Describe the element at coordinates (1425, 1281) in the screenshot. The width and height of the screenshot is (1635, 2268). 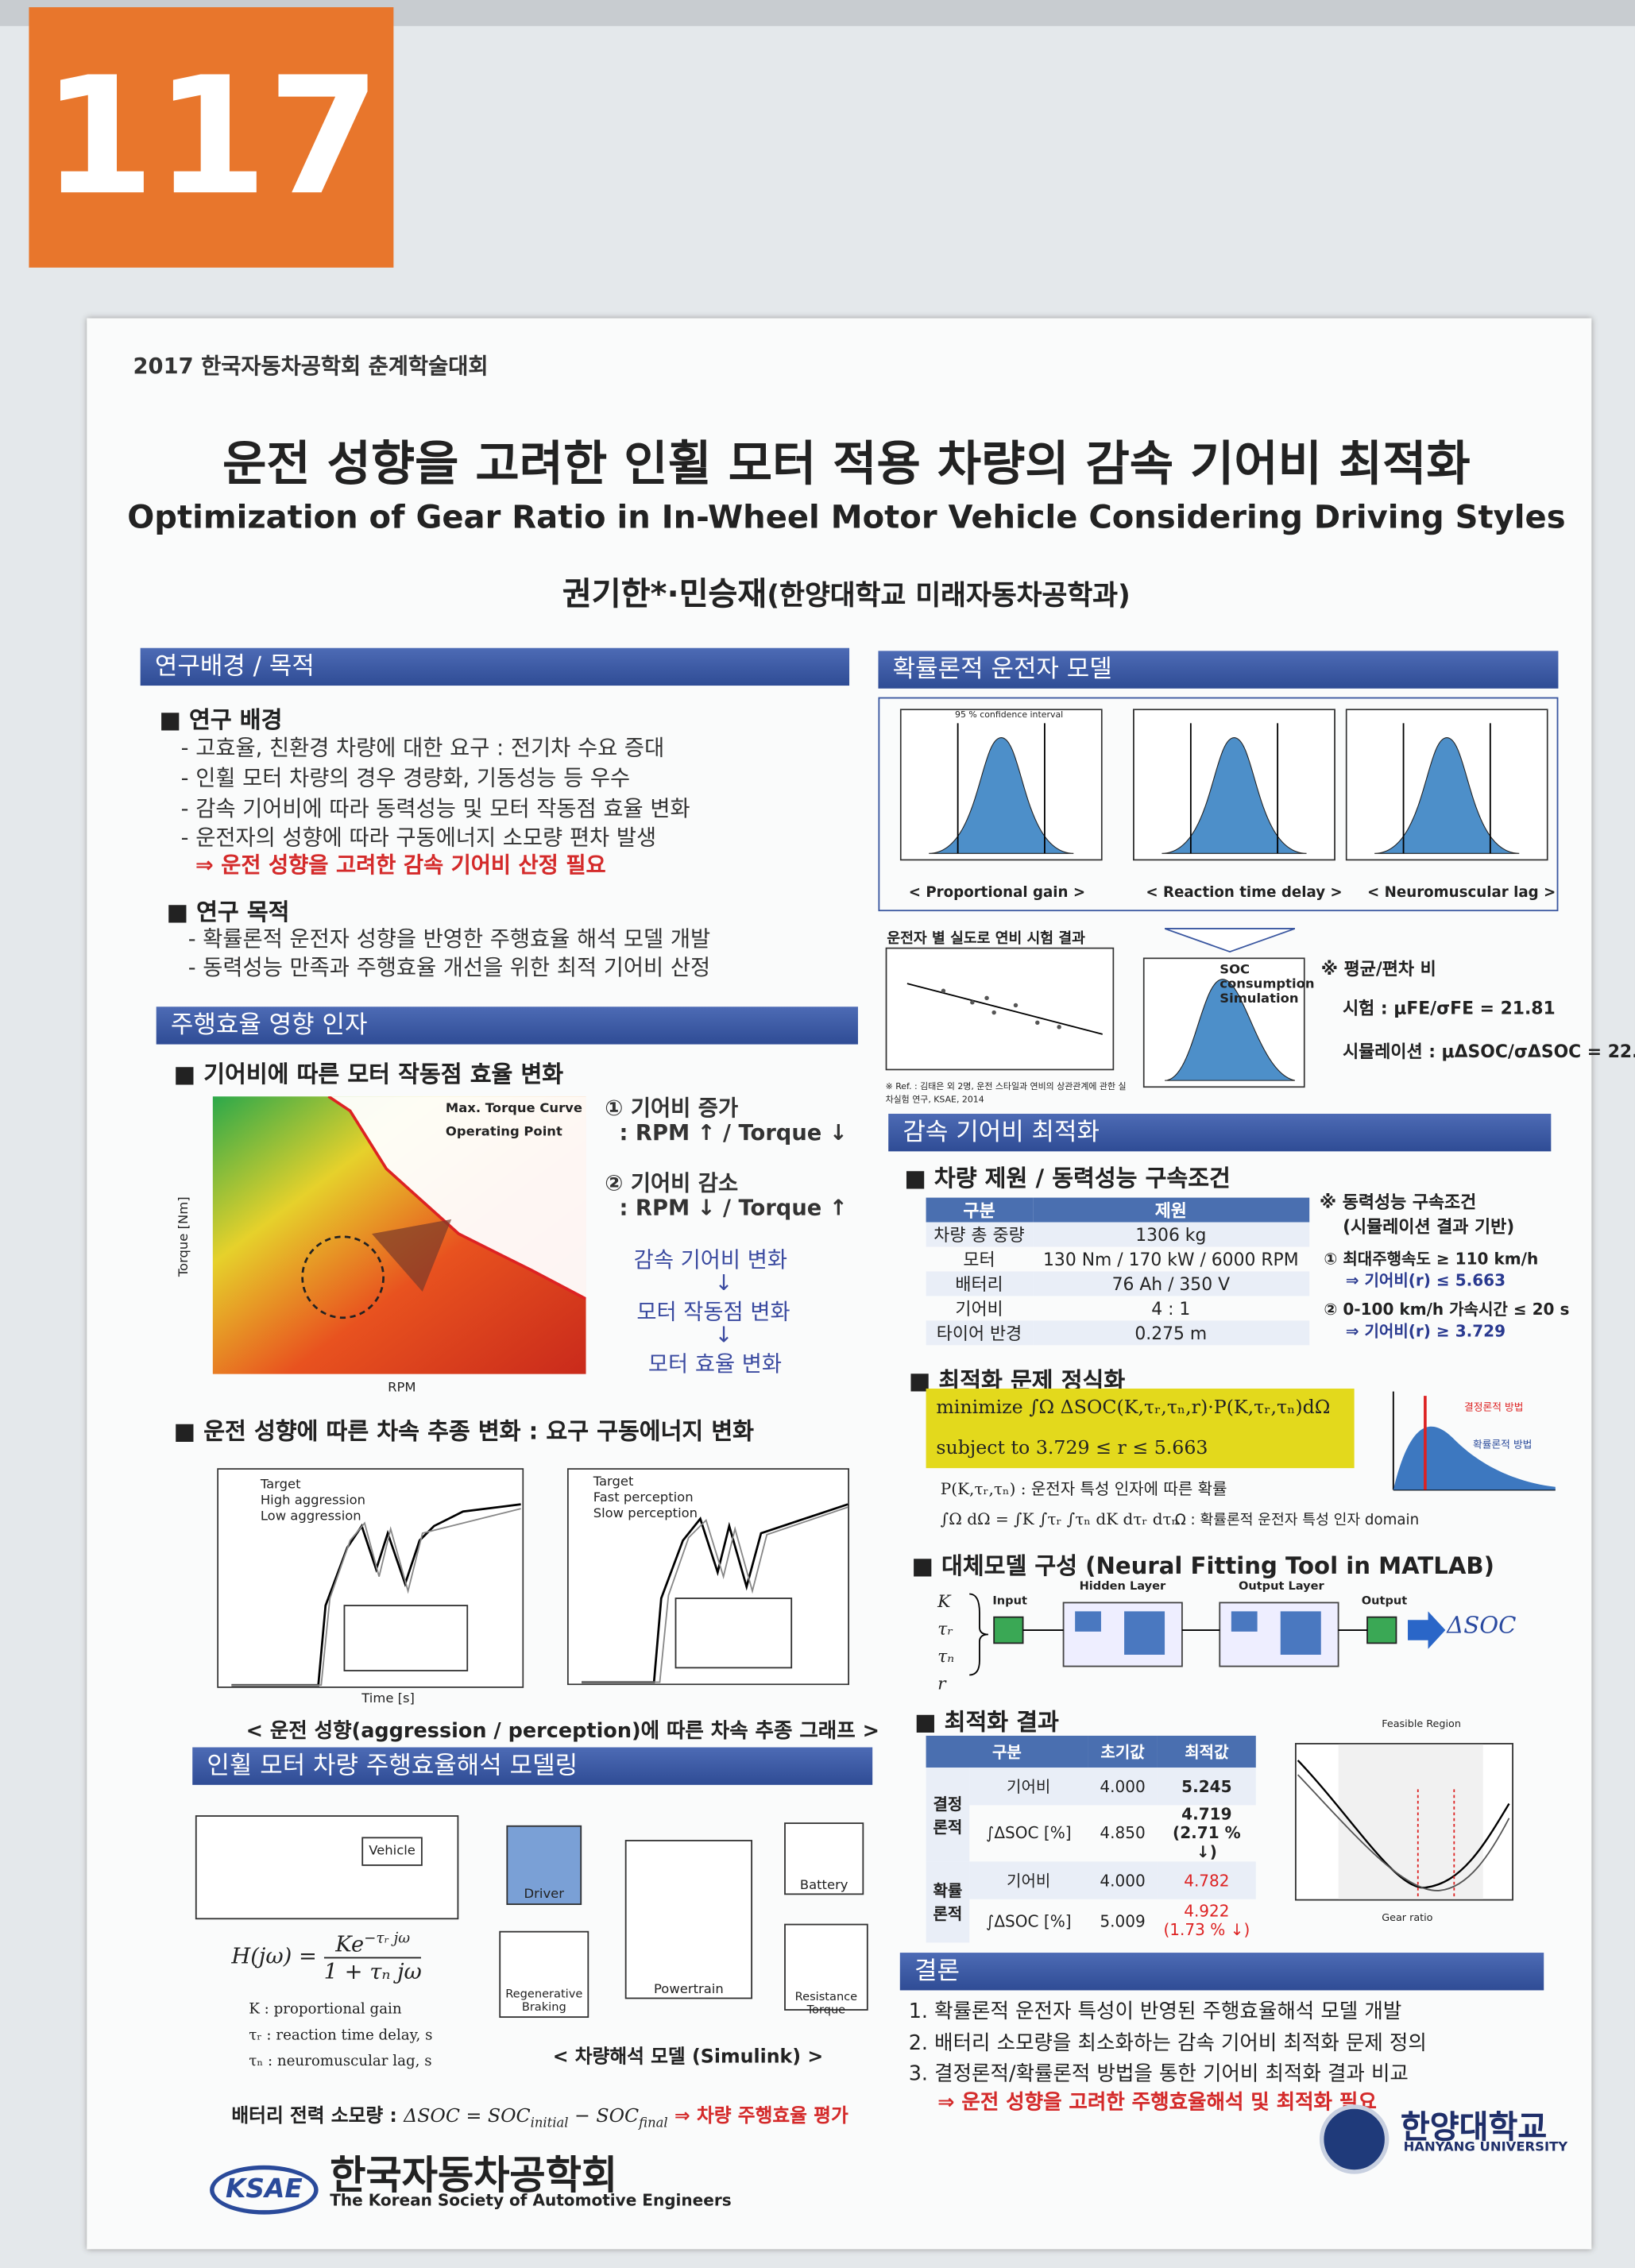
I see `constraint: ⇒ 기어비(r) ≤ 5.663` at that location.